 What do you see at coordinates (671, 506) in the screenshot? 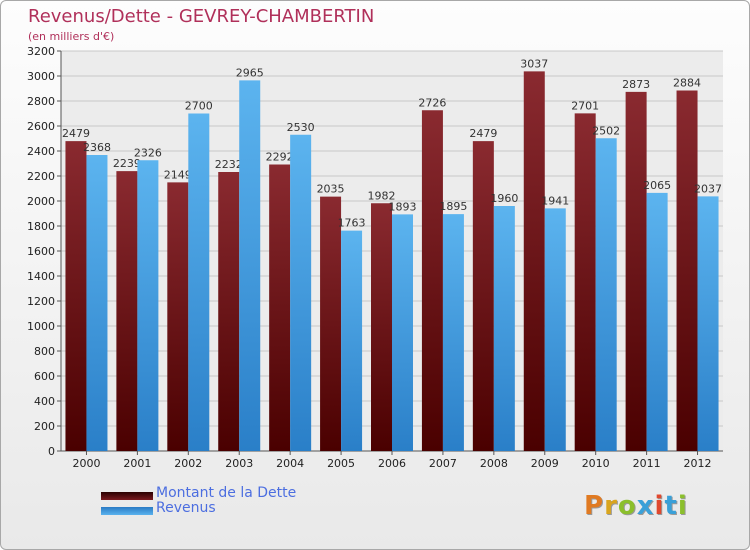
I see `logo-letter: t` at bounding box center [671, 506].